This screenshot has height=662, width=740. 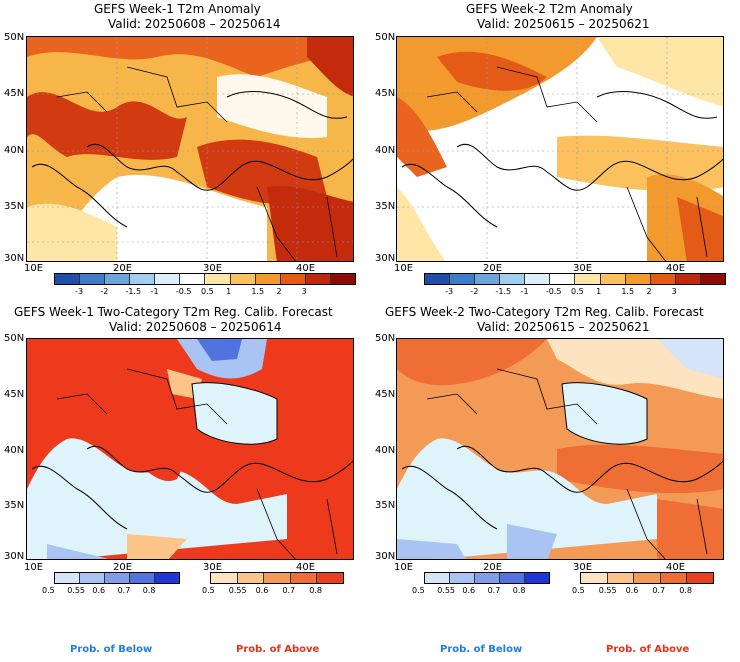 I want to click on probability-map-week2, so click(x=560, y=449).